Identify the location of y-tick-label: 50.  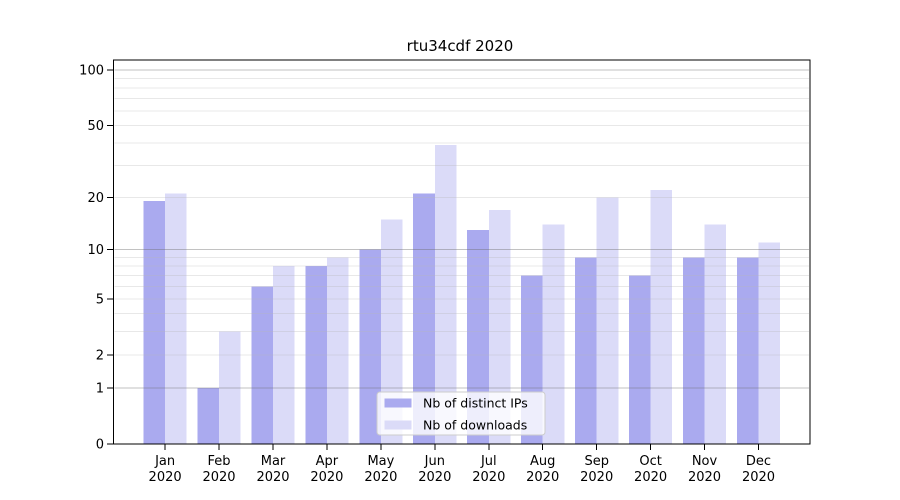
(95, 126).